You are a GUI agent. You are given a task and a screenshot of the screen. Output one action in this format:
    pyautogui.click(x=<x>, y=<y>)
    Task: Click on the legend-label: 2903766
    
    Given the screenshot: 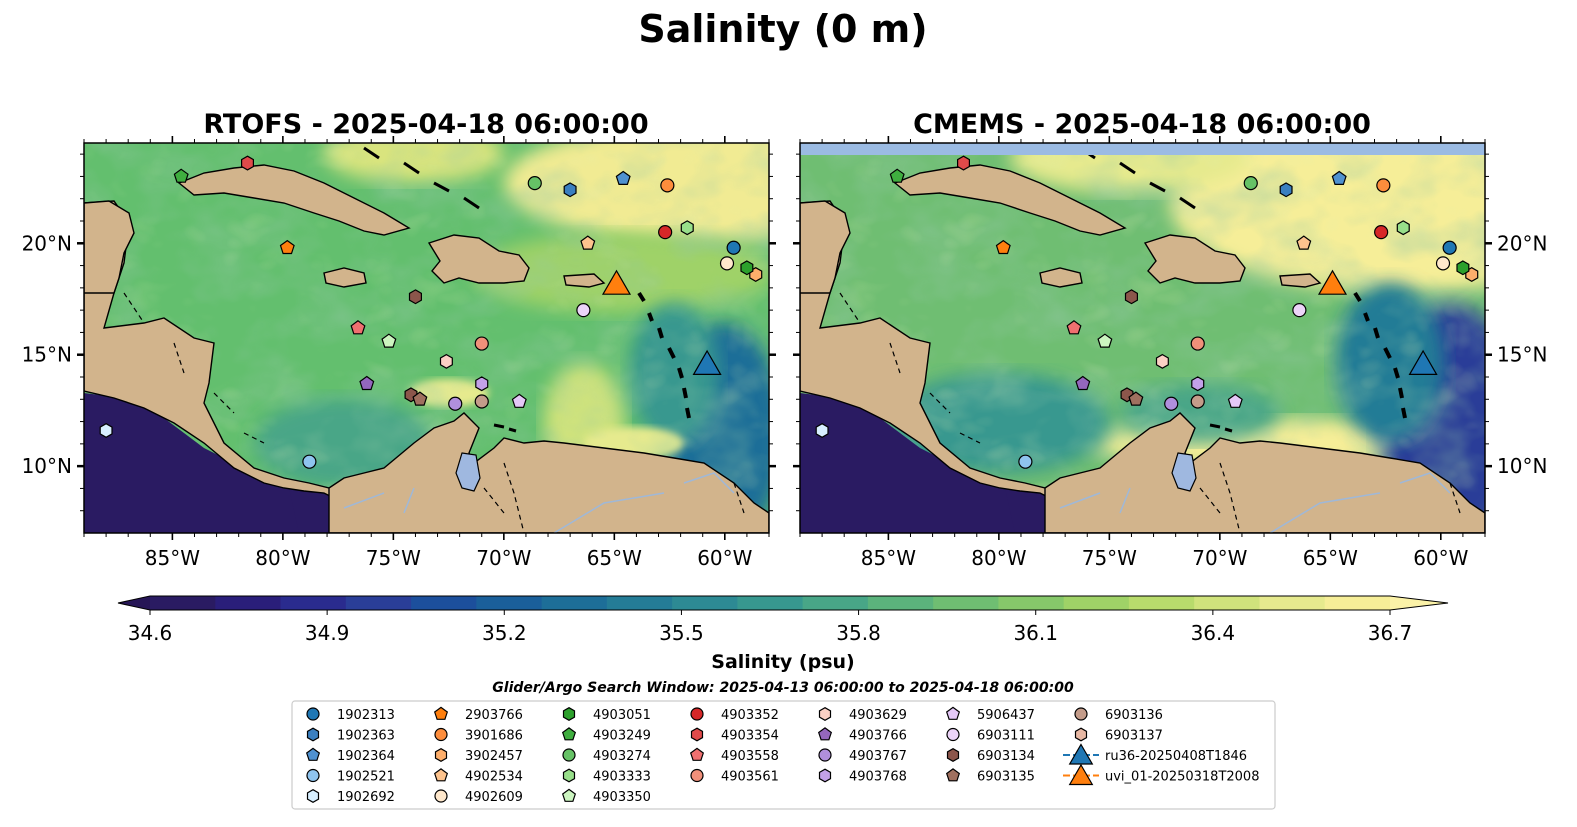 What is the action you would take?
    pyautogui.click(x=494, y=715)
    